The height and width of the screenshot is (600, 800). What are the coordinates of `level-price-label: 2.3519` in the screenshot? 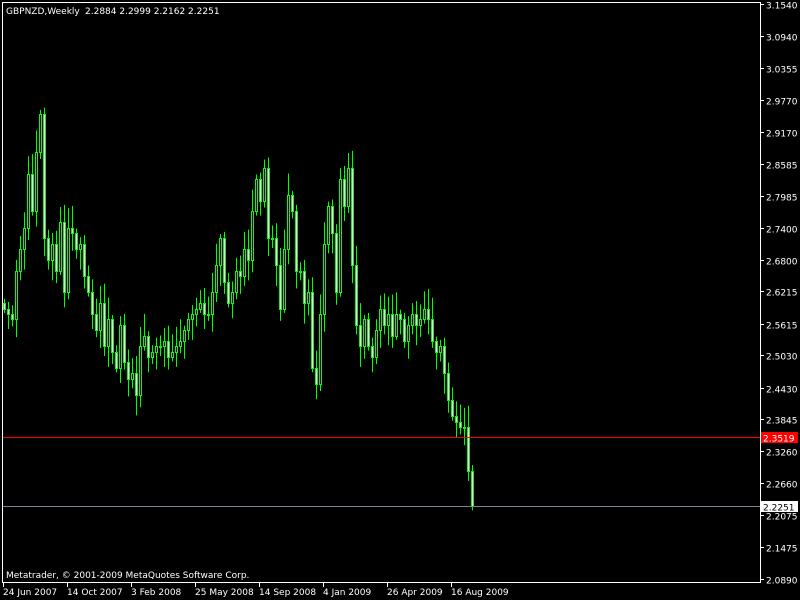 It's located at (779, 440).